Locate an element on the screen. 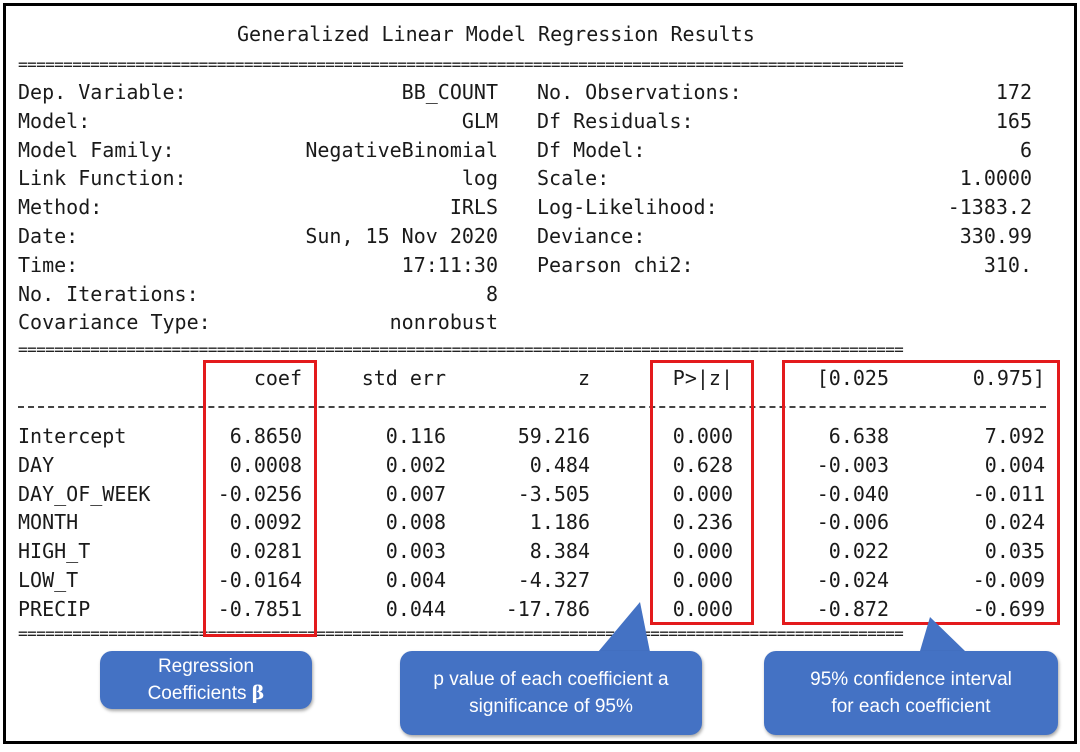  table-cell: 8.384 is located at coordinates (559, 551).